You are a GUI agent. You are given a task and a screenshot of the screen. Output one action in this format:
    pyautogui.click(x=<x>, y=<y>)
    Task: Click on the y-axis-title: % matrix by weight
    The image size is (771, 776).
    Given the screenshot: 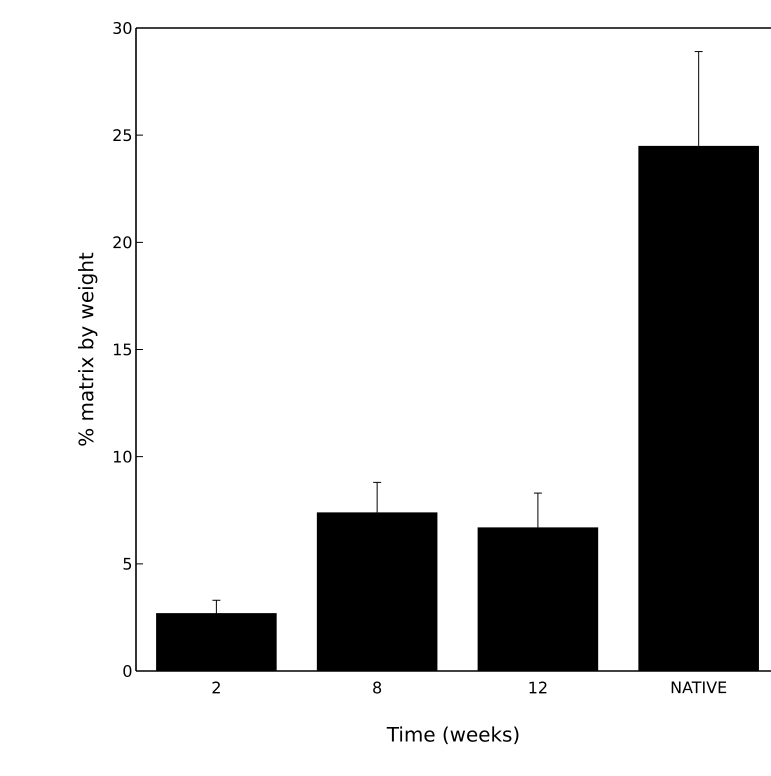 What is the action you would take?
    pyautogui.click(x=88, y=349)
    